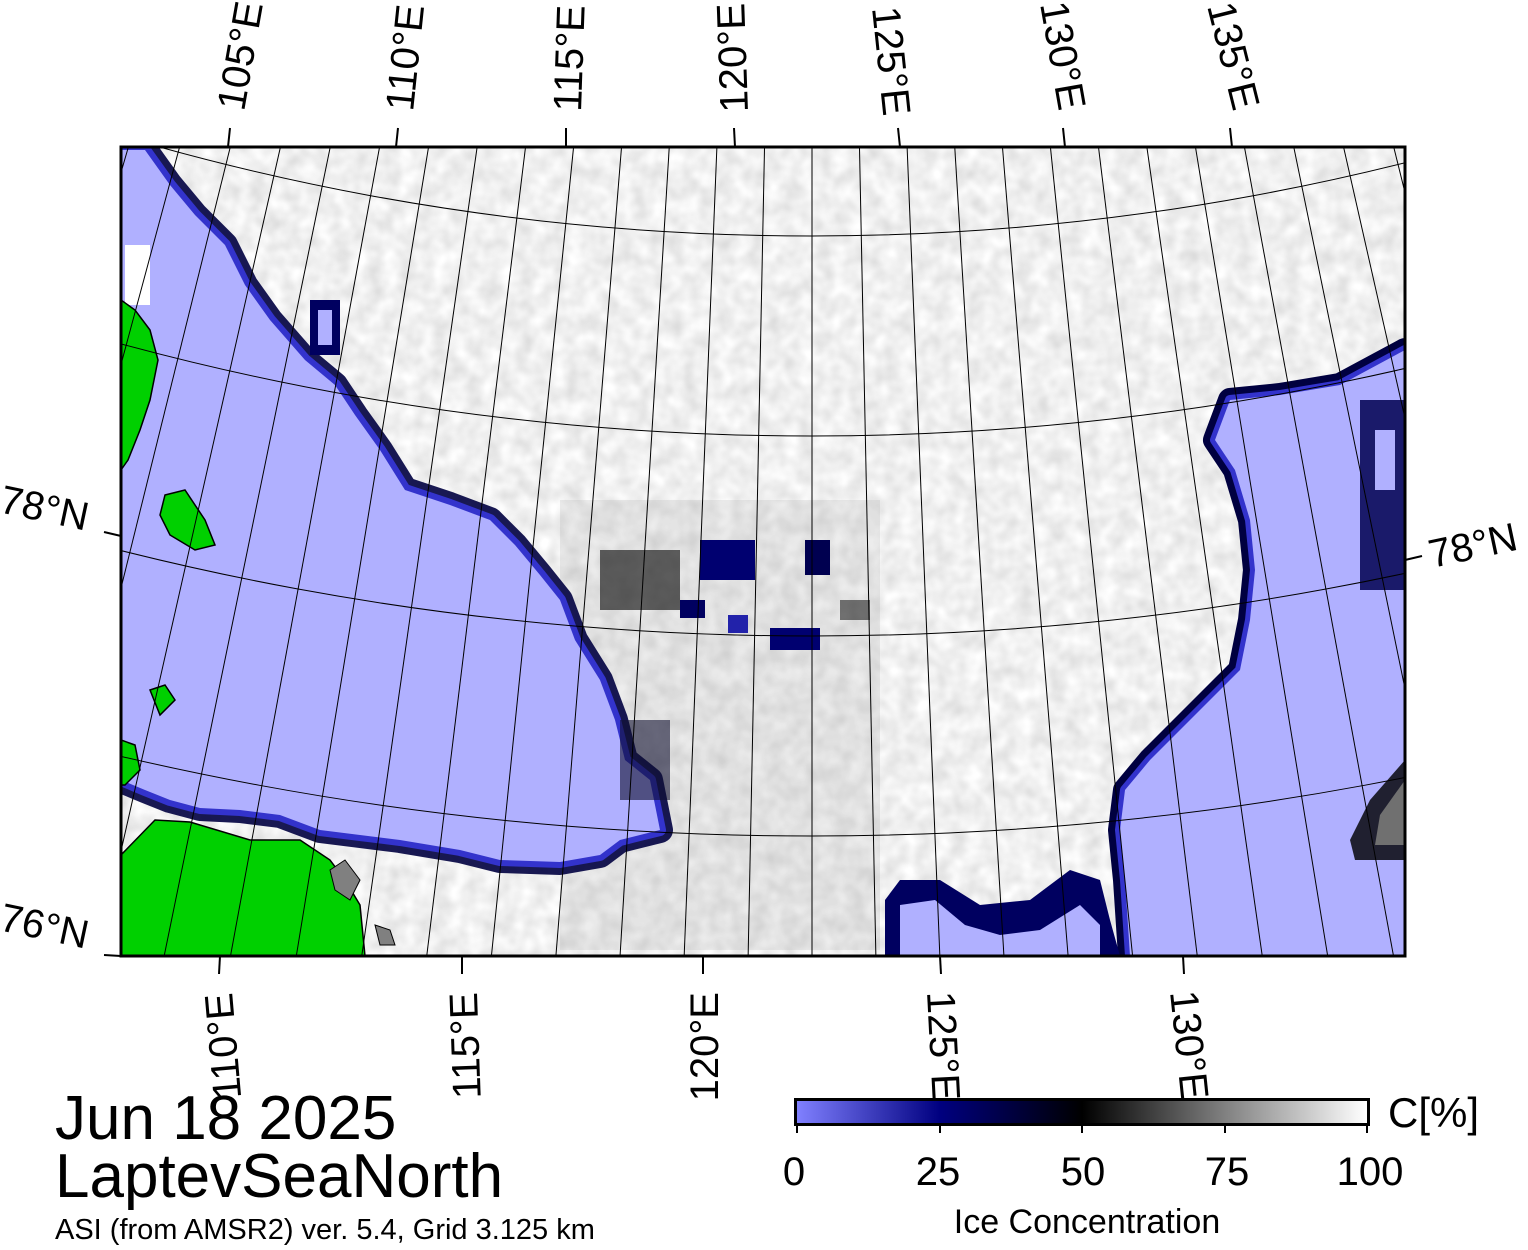  I want to click on ice-floes-west, so click(232, 300).